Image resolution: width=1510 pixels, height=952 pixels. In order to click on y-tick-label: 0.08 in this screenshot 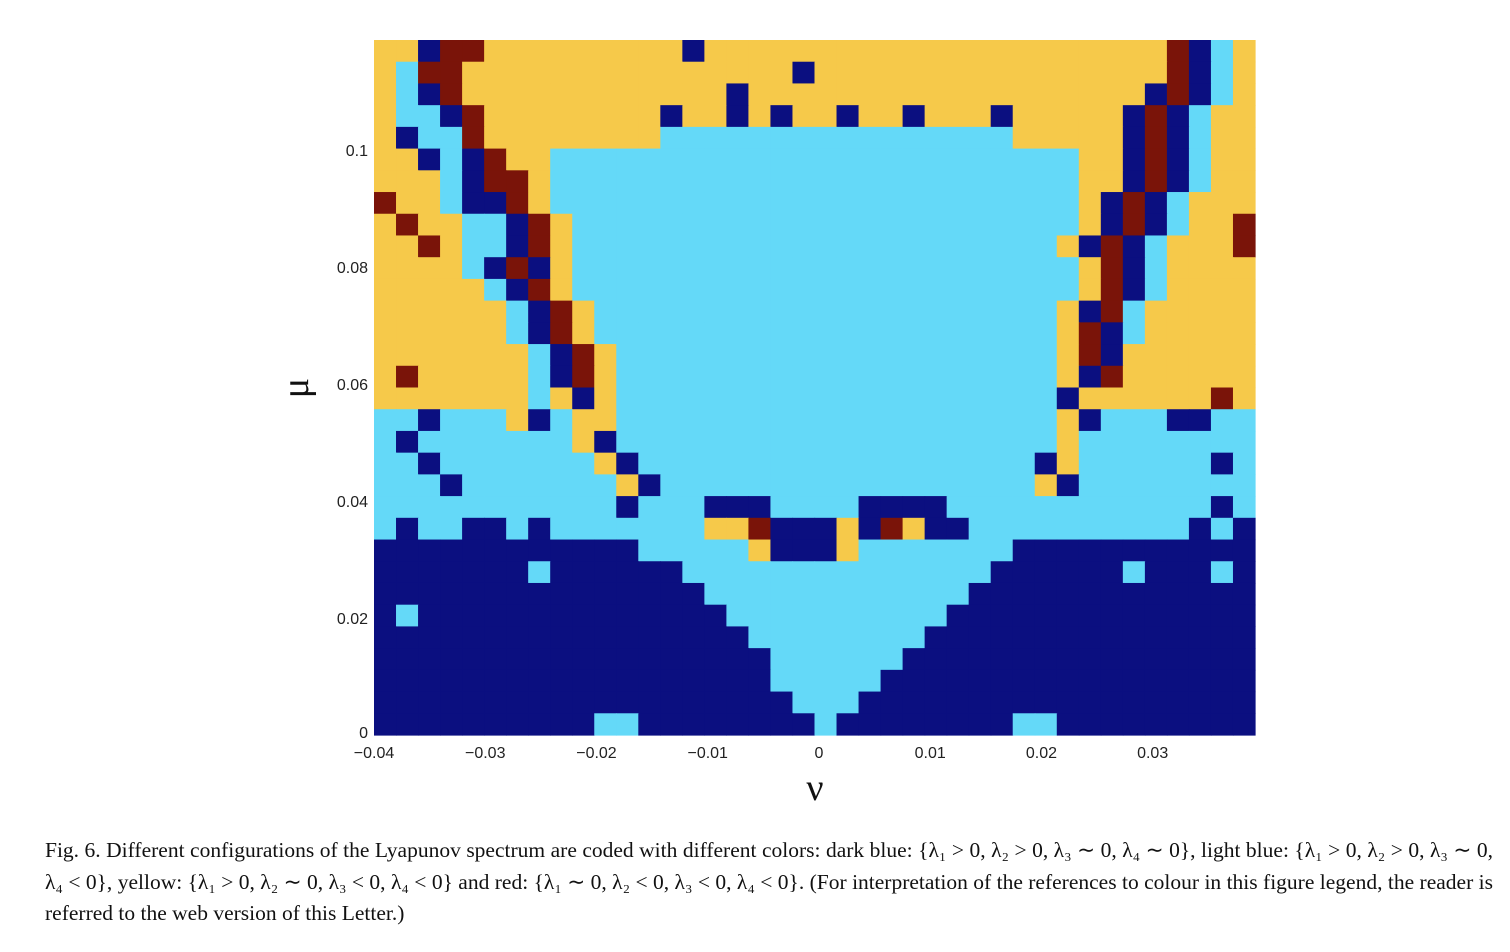, I will do `click(352, 268)`.